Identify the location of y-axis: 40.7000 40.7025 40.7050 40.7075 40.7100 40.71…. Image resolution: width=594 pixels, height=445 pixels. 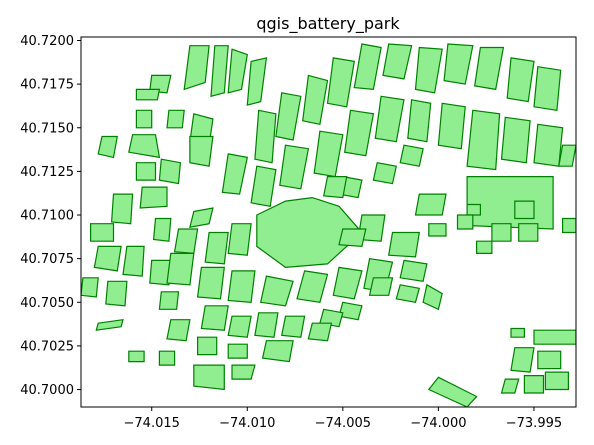
(50, 216).